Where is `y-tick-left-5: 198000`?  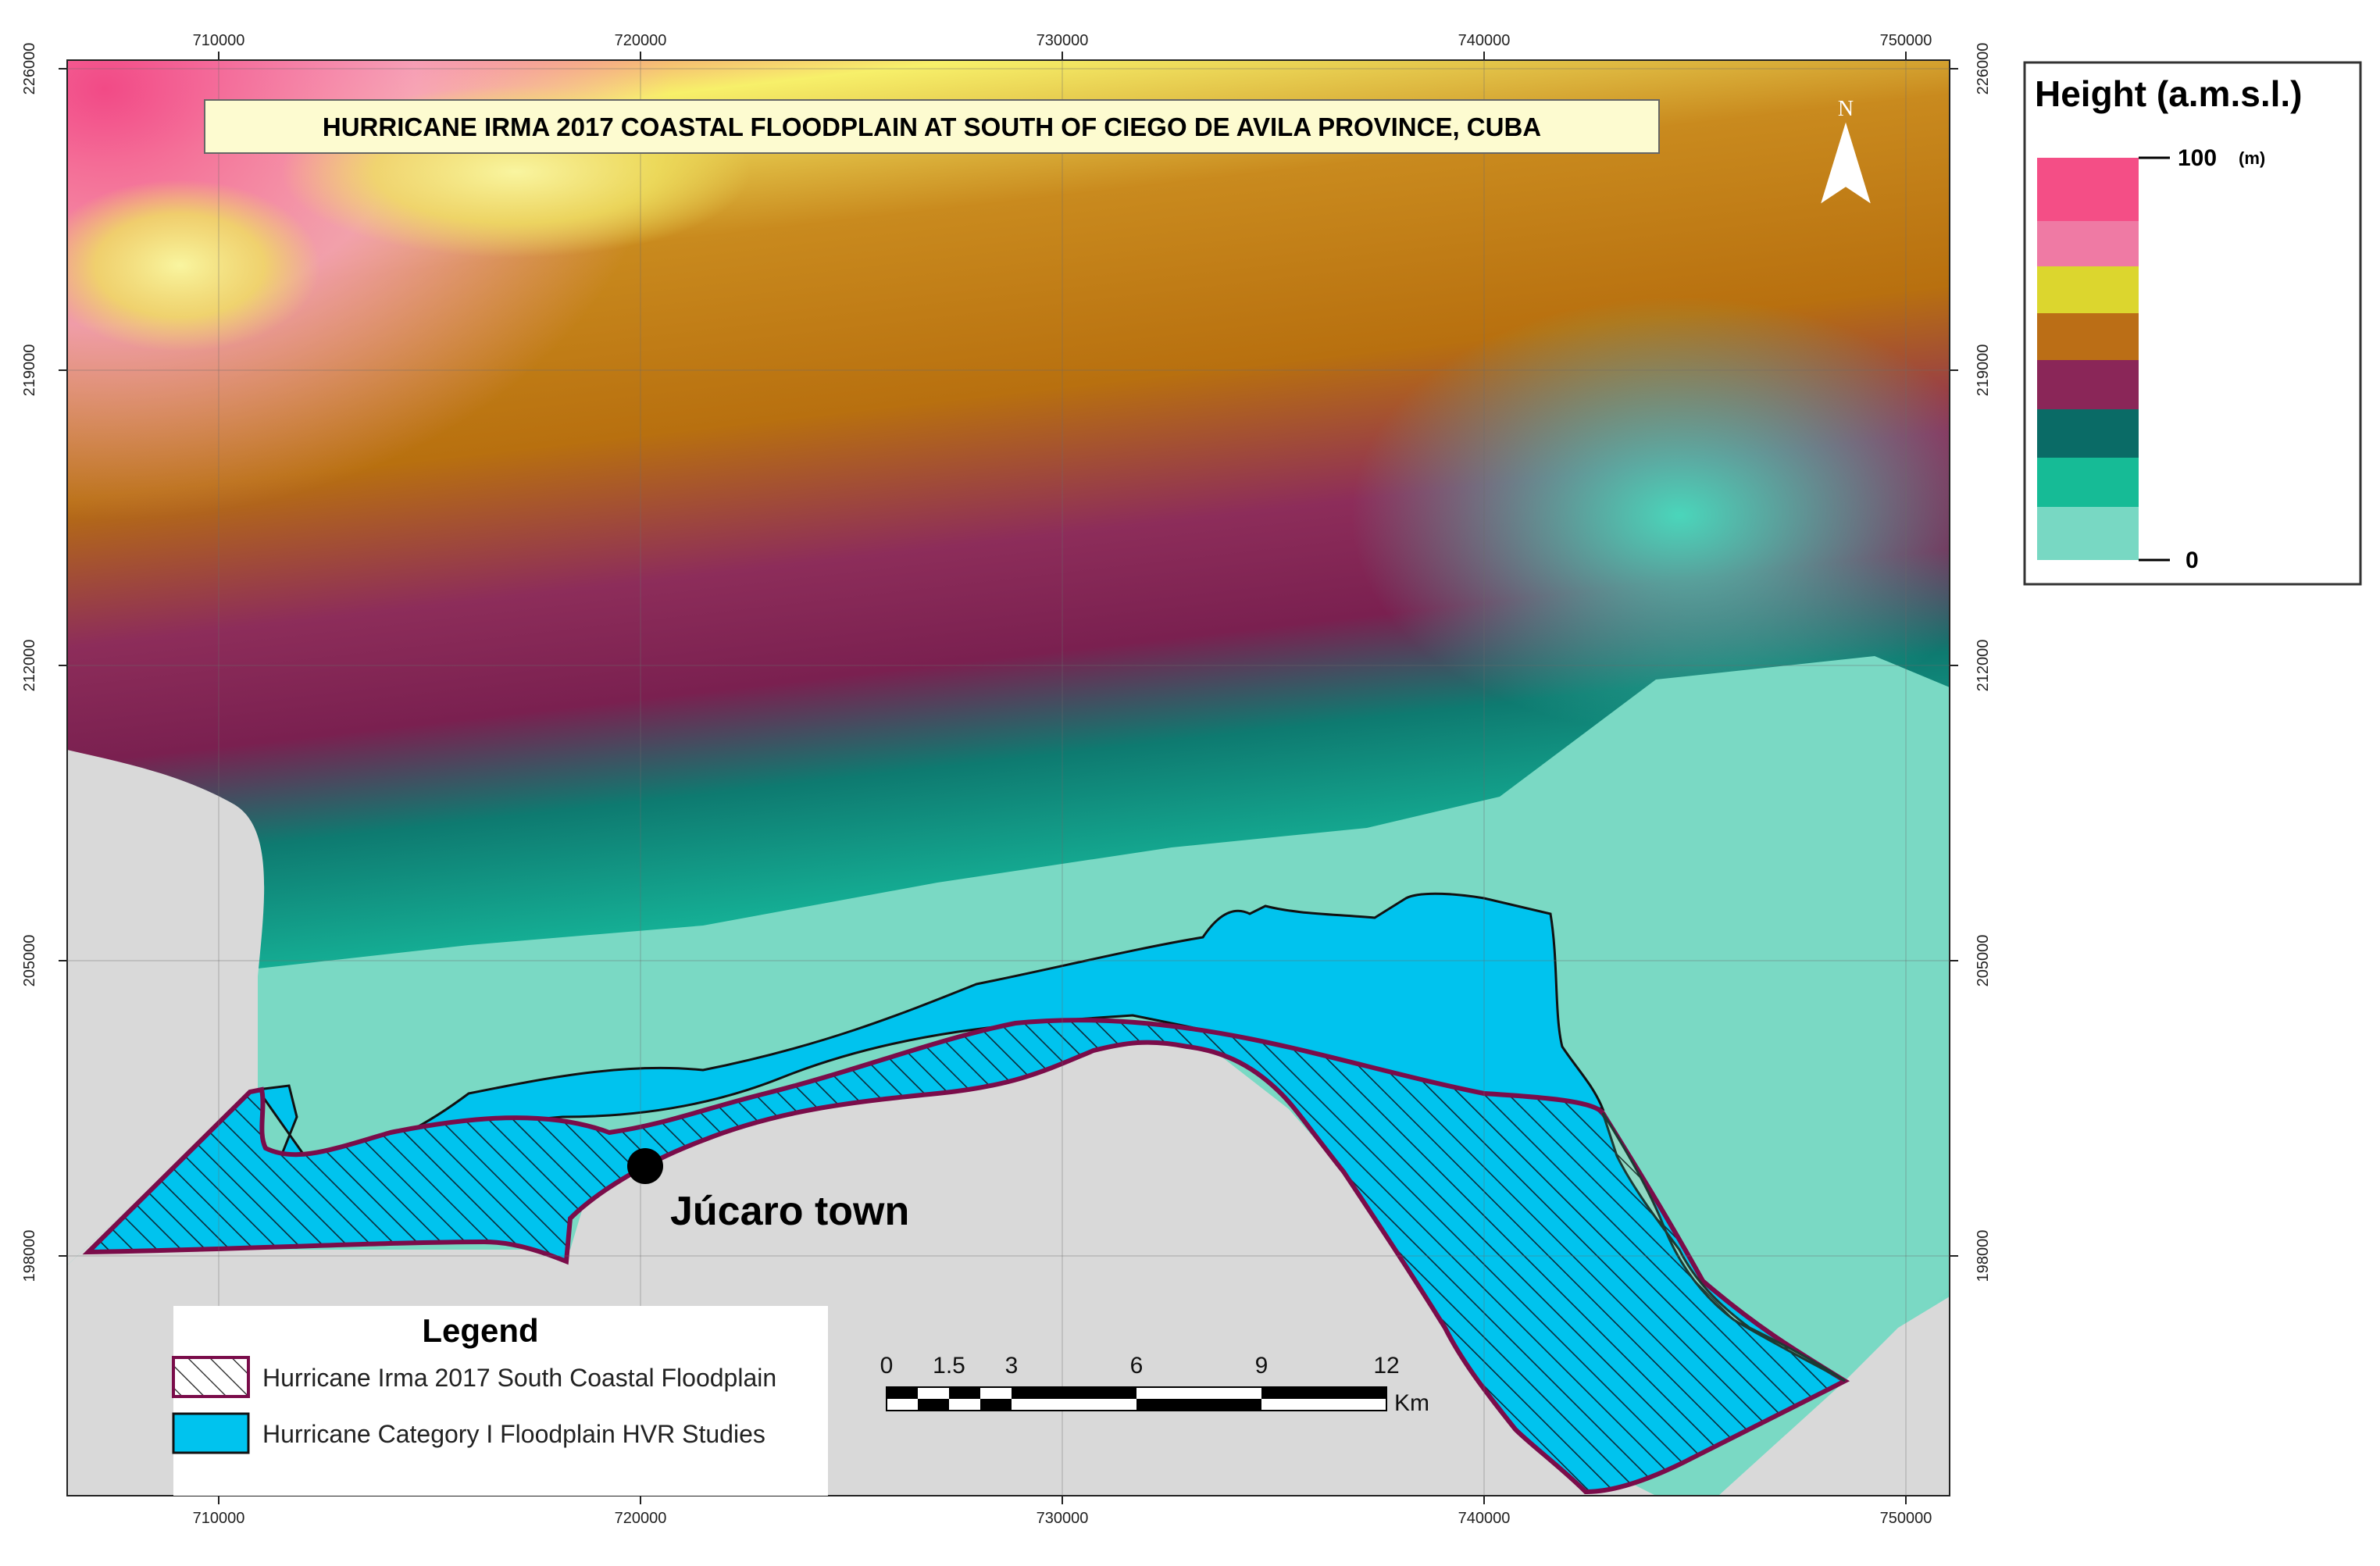 y-tick-left-5: 198000 is located at coordinates (29, 1256).